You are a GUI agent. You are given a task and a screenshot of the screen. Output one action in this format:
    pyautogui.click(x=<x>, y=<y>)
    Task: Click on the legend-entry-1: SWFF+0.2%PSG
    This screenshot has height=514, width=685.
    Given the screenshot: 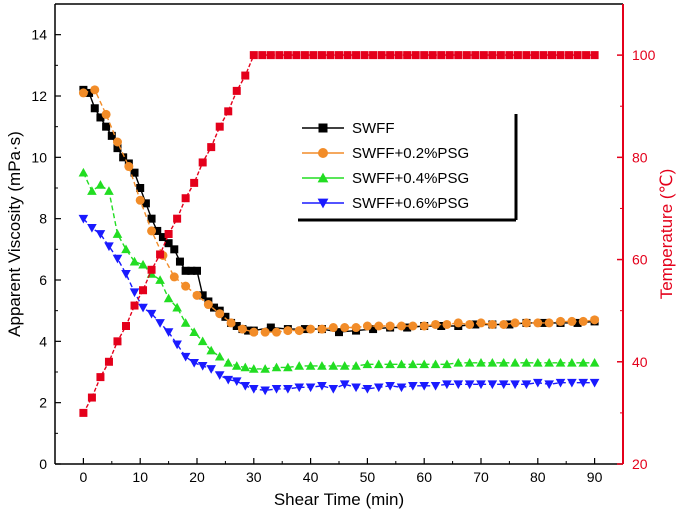 What is the action you would take?
    pyautogui.click(x=385, y=153)
    